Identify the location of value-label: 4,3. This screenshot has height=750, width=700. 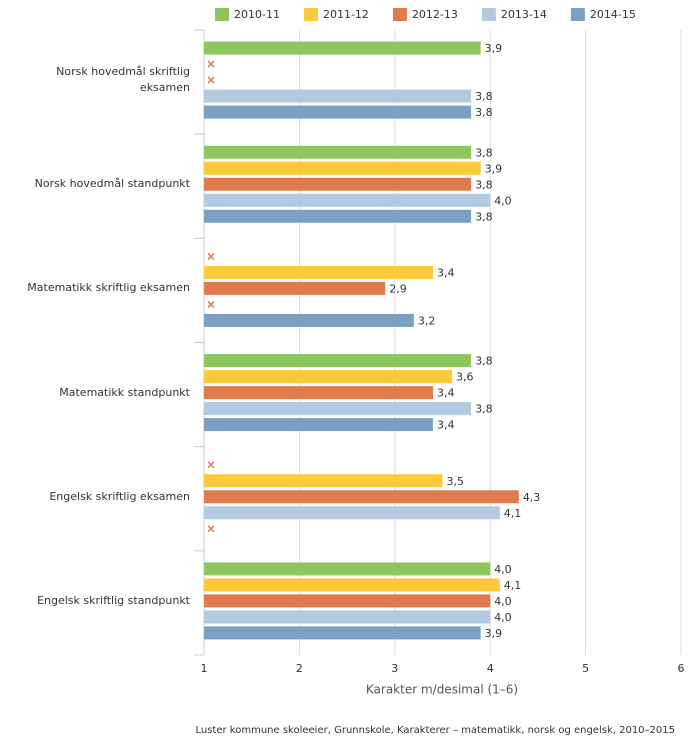
(532, 497).